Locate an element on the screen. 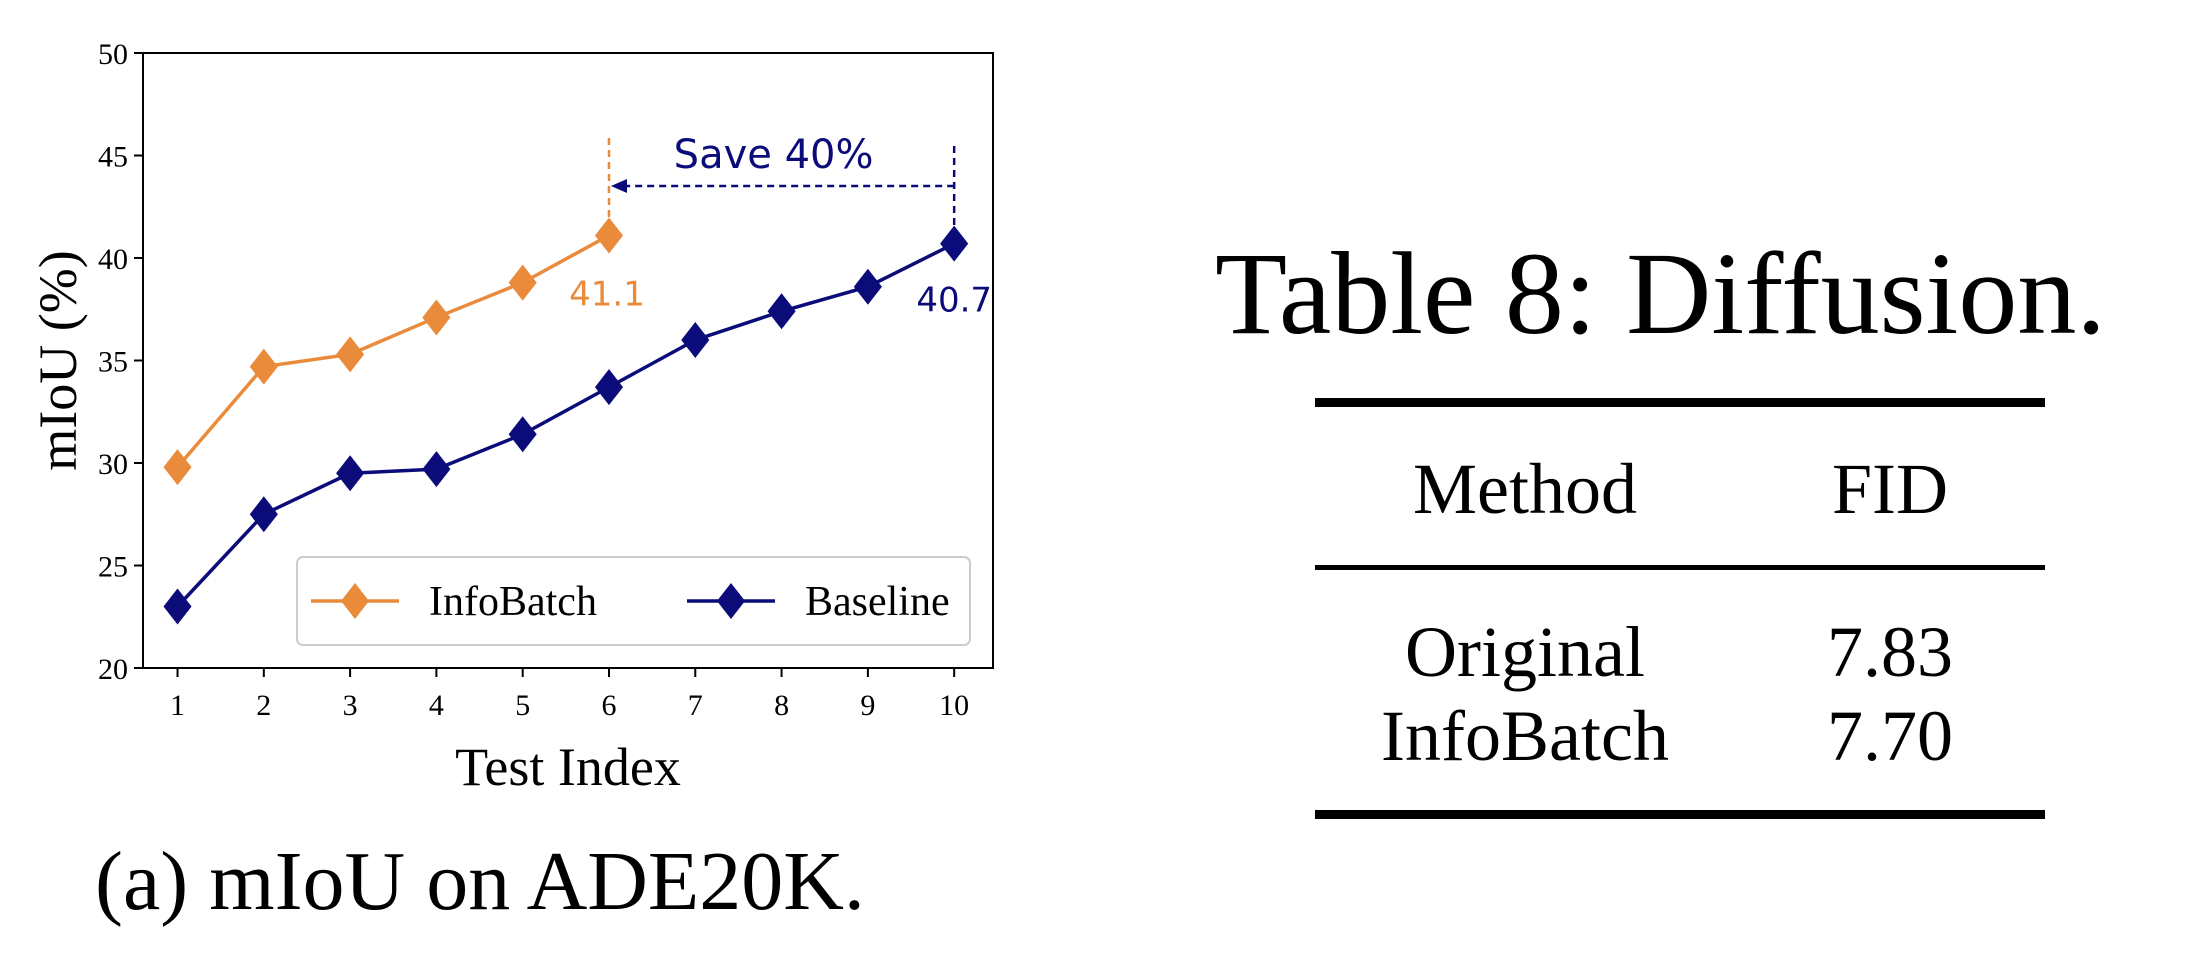 This screenshot has height=971, width=2190. results-table: Method FID Original 7.83 InfoBatch 7.70 is located at coordinates (1680, 608).